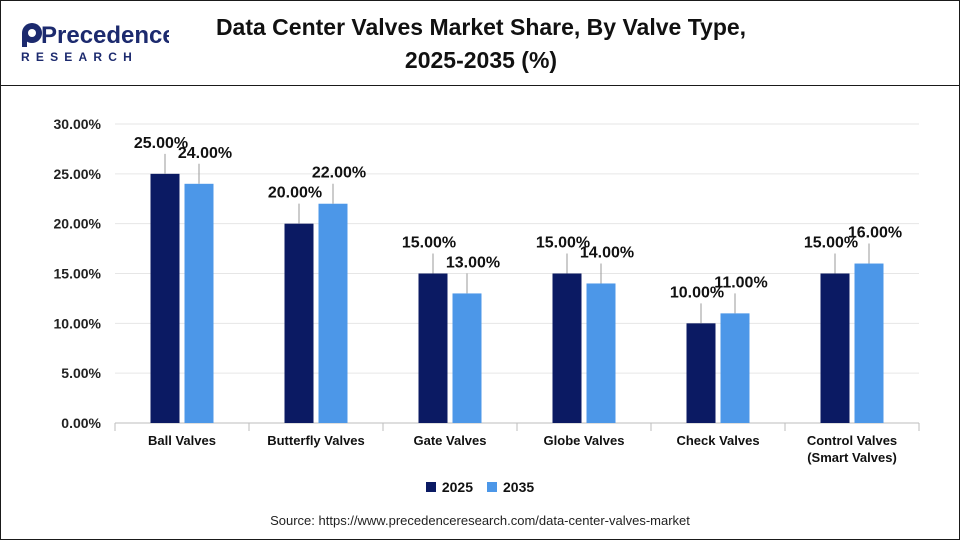  What do you see at coordinates (81, 373) in the screenshot?
I see `y-tick-label: 5.00%` at bounding box center [81, 373].